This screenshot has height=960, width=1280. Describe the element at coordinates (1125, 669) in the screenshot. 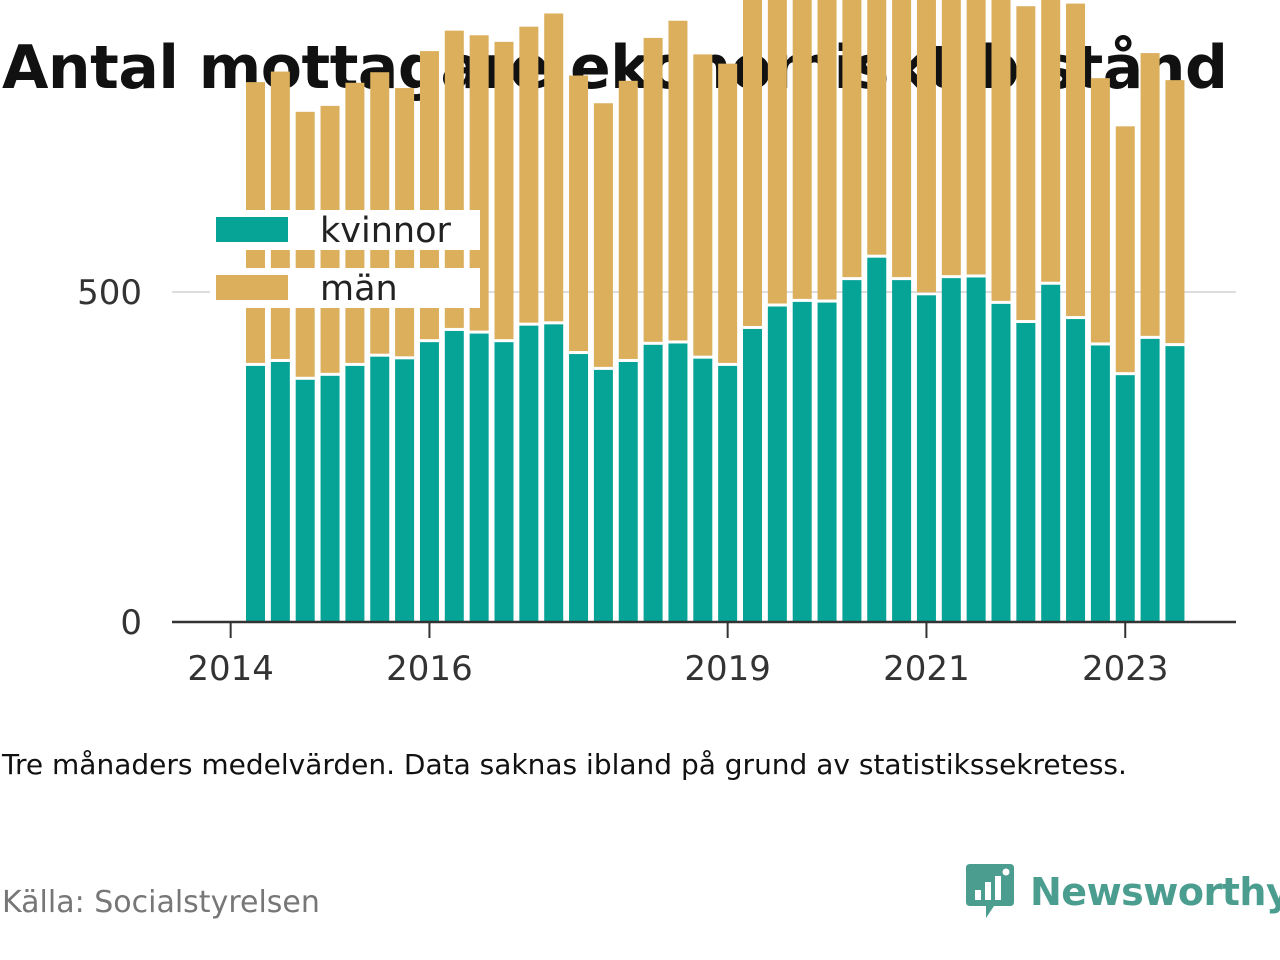

I see `x-tick-label: 2023` at that location.